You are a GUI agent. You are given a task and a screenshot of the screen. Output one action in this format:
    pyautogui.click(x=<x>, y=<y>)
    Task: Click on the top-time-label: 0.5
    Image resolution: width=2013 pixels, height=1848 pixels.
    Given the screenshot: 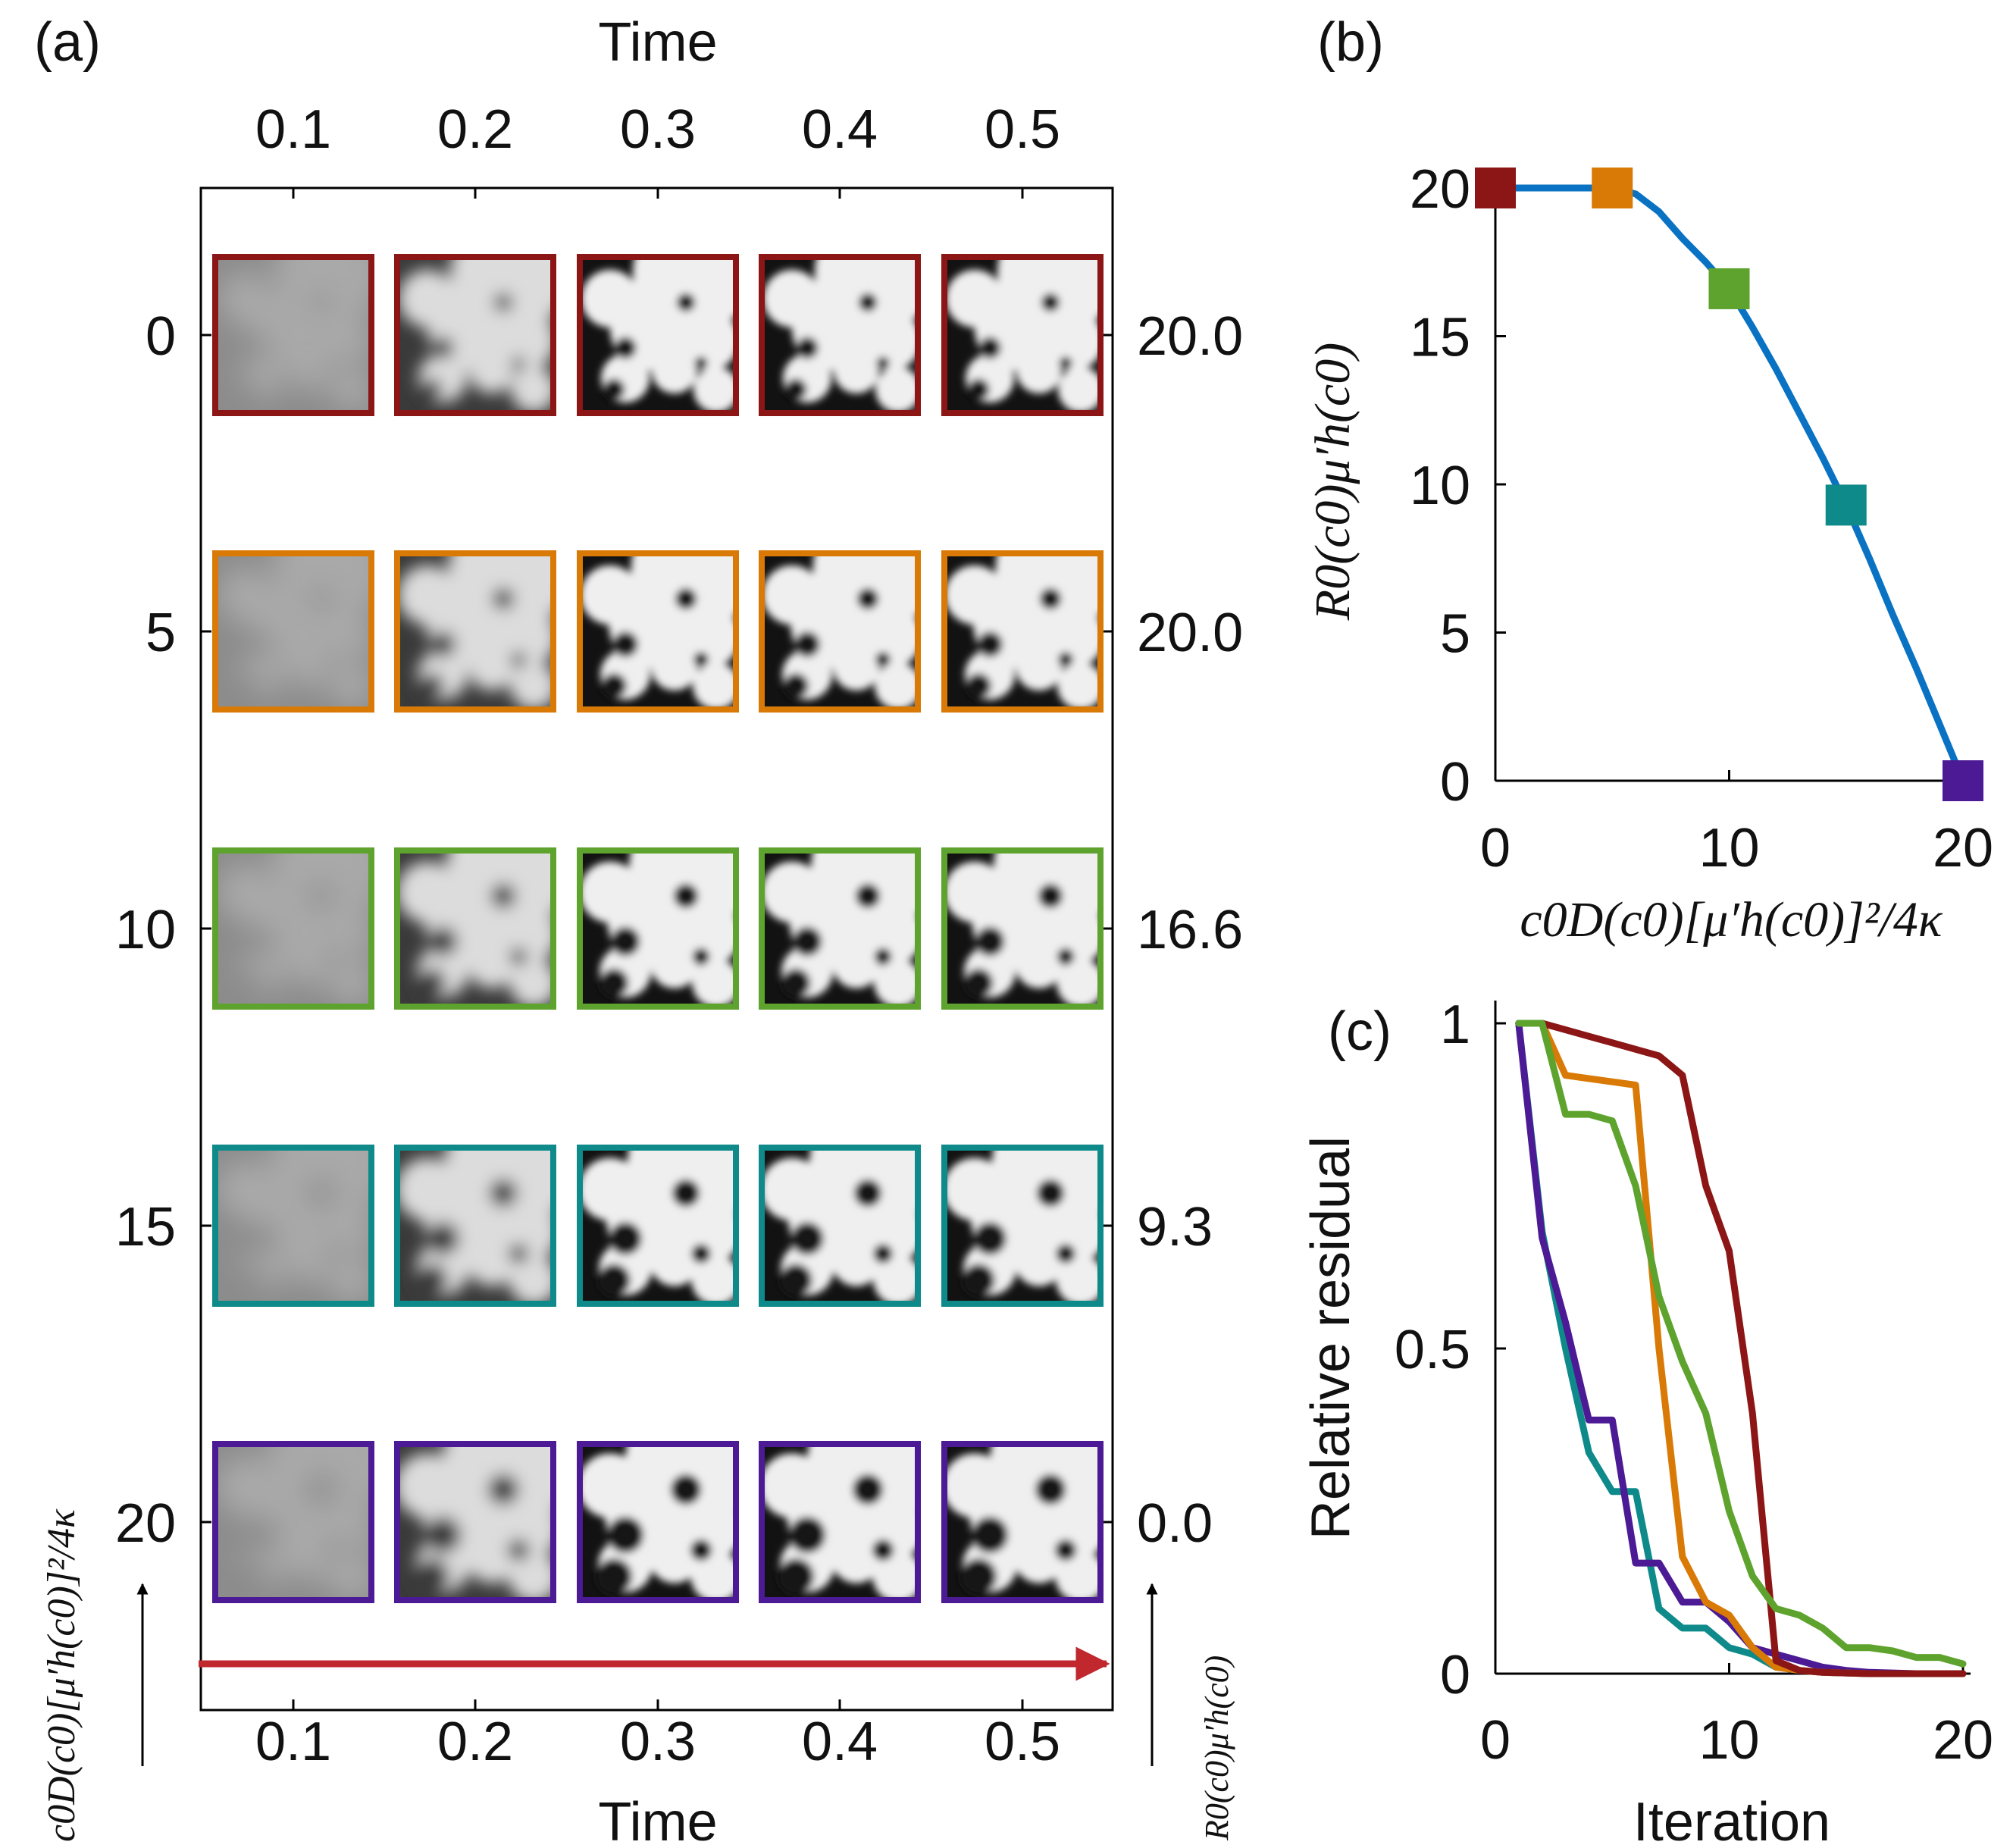 What is the action you would take?
    pyautogui.click(x=1022, y=129)
    